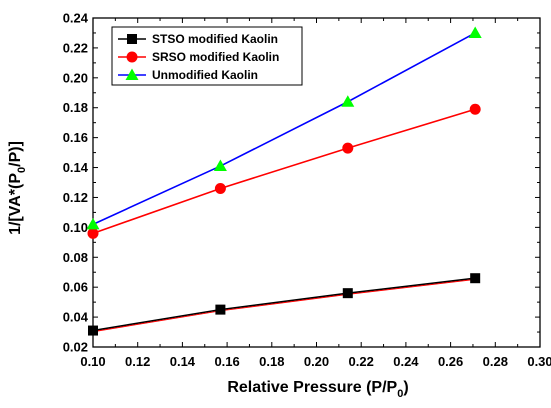  Describe the element at coordinates (215, 39) in the screenshot. I see `legend-label: STSO modified Kaolin` at that location.